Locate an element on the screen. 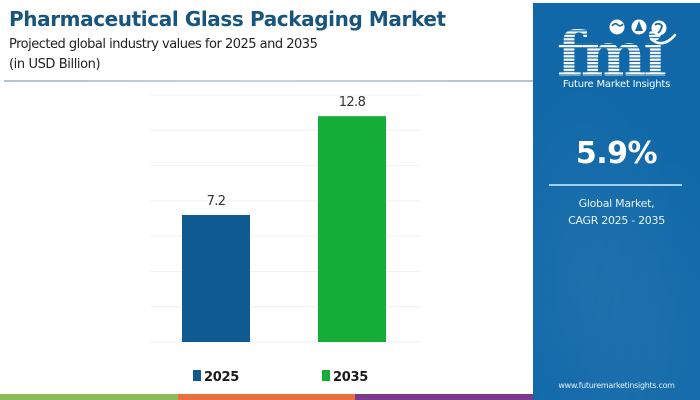 This screenshot has width=700, height=400. legend: 2025 2035 is located at coordinates (281, 377).